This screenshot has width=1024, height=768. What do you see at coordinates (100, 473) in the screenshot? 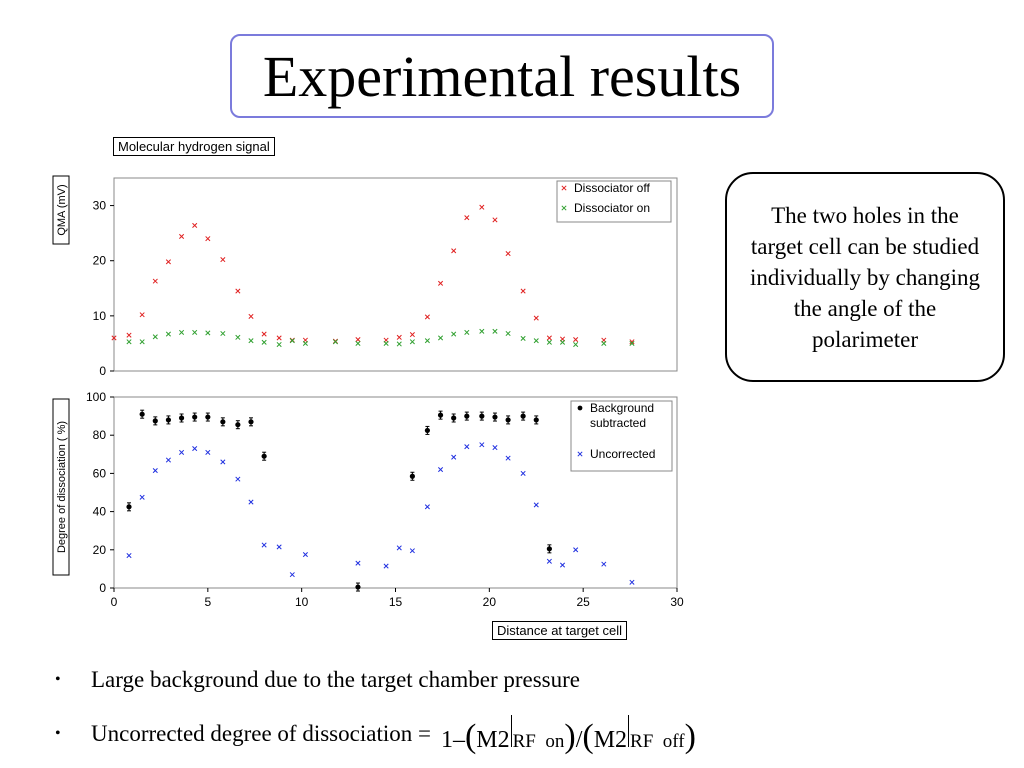
I see `chart2-ytick-label: 60` at bounding box center [100, 473].